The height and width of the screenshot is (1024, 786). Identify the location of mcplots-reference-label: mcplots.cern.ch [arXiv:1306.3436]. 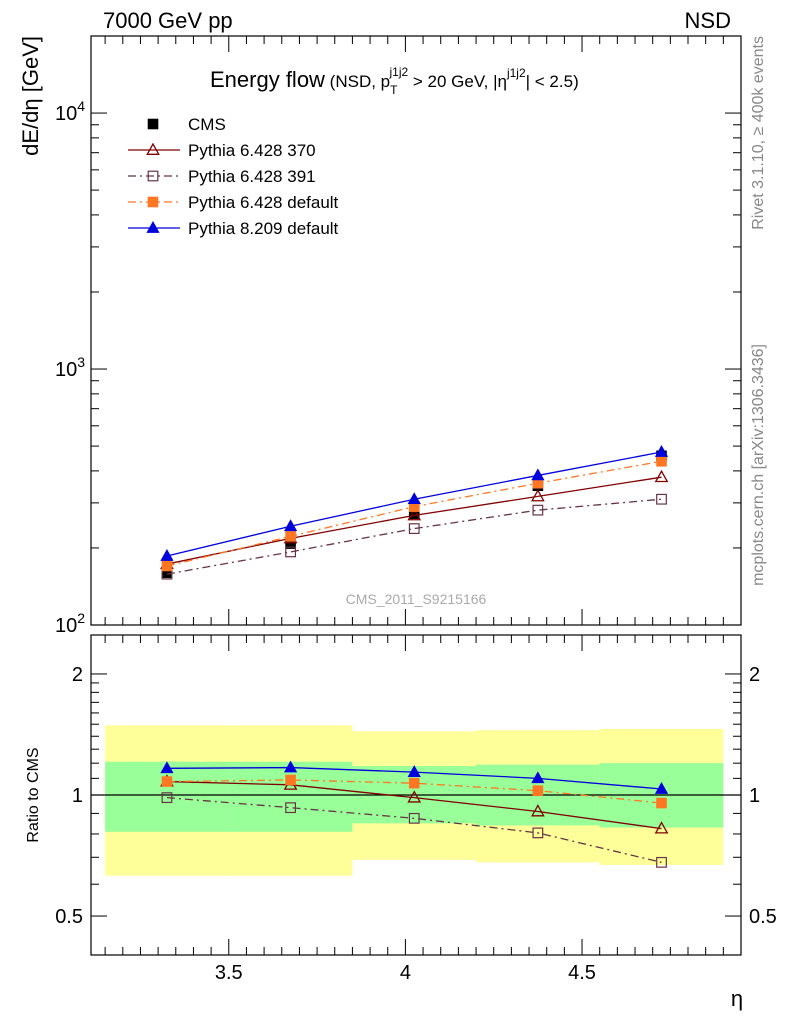
(758, 465).